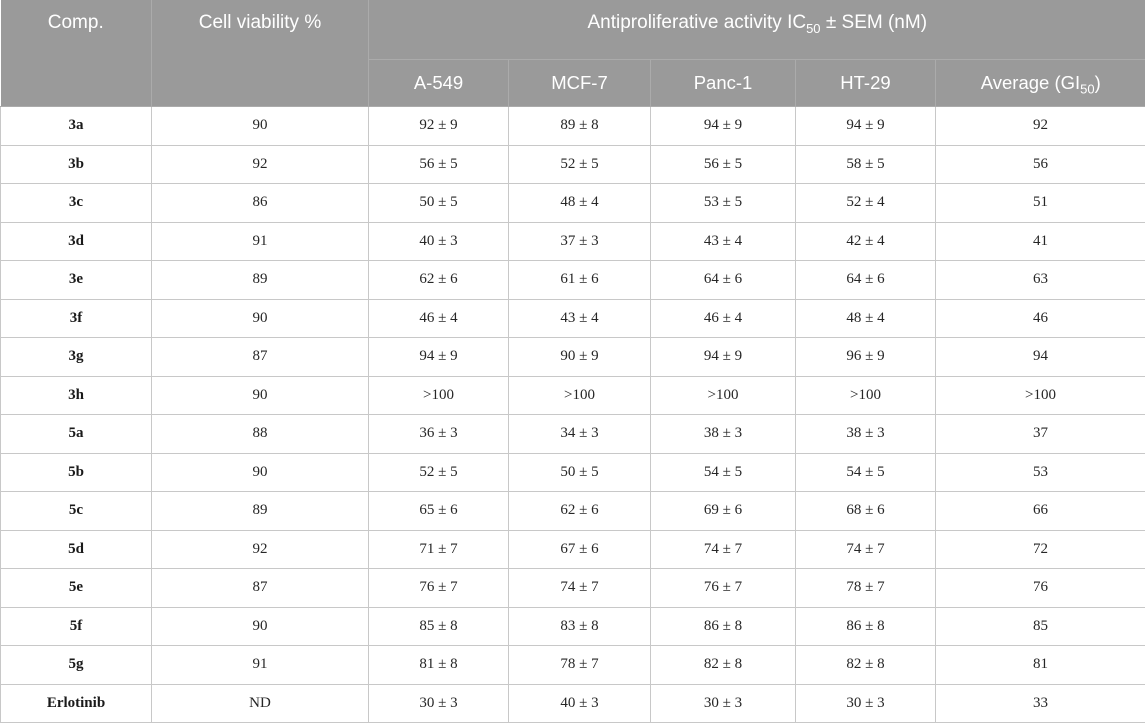 This screenshot has width=1145, height=723. What do you see at coordinates (76, 511) in the screenshot?
I see `compound-cell: 5c` at bounding box center [76, 511].